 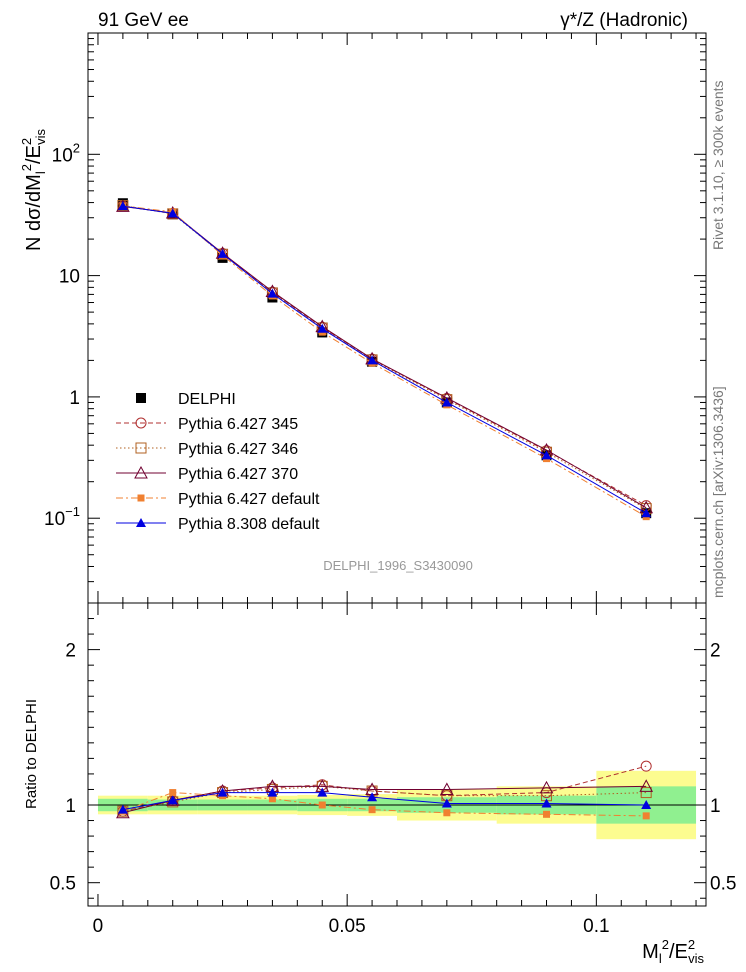 What do you see at coordinates (715, 806) in the screenshot?
I see `ratio-y-tick-label-right: 1` at bounding box center [715, 806].